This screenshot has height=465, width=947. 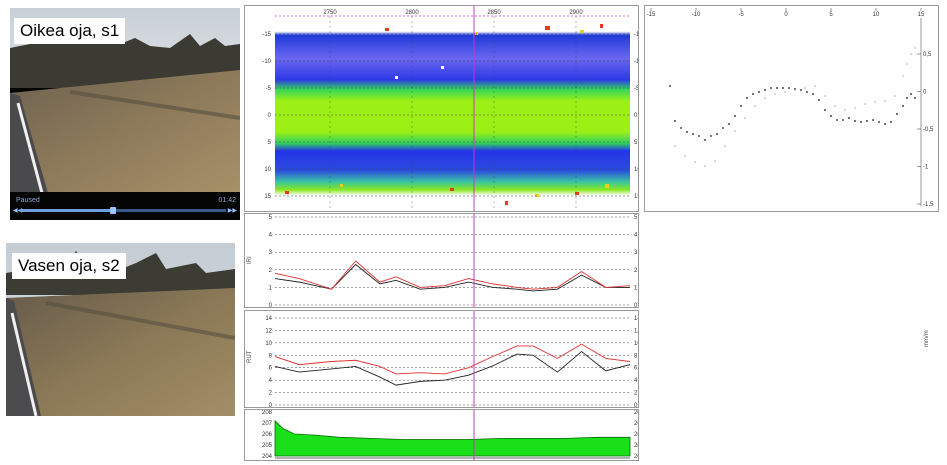 What do you see at coordinates (636, 271) in the screenshot?
I see `iri-y-tick-right: 2` at bounding box center [636, 271].